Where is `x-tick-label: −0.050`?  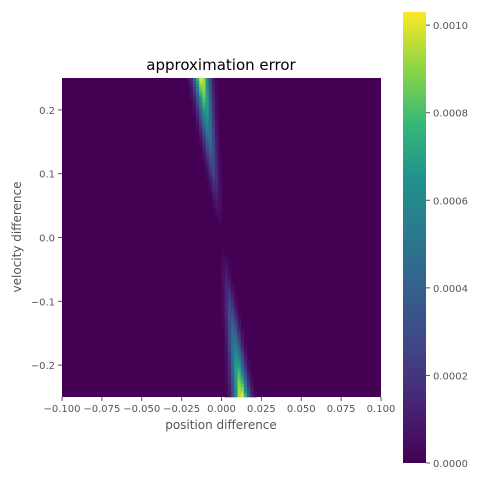
x-tick-label: −0.050 is located at coordinates (141, 409).